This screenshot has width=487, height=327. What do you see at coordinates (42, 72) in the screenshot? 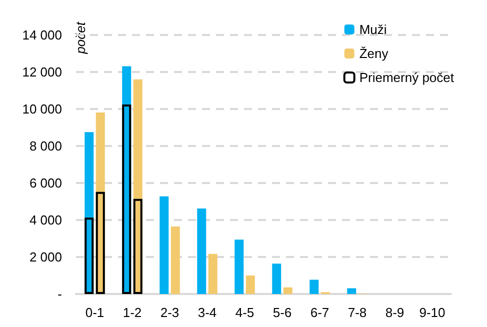
I see `y-tick-label: 12 000` at bounding box center [42, 72].